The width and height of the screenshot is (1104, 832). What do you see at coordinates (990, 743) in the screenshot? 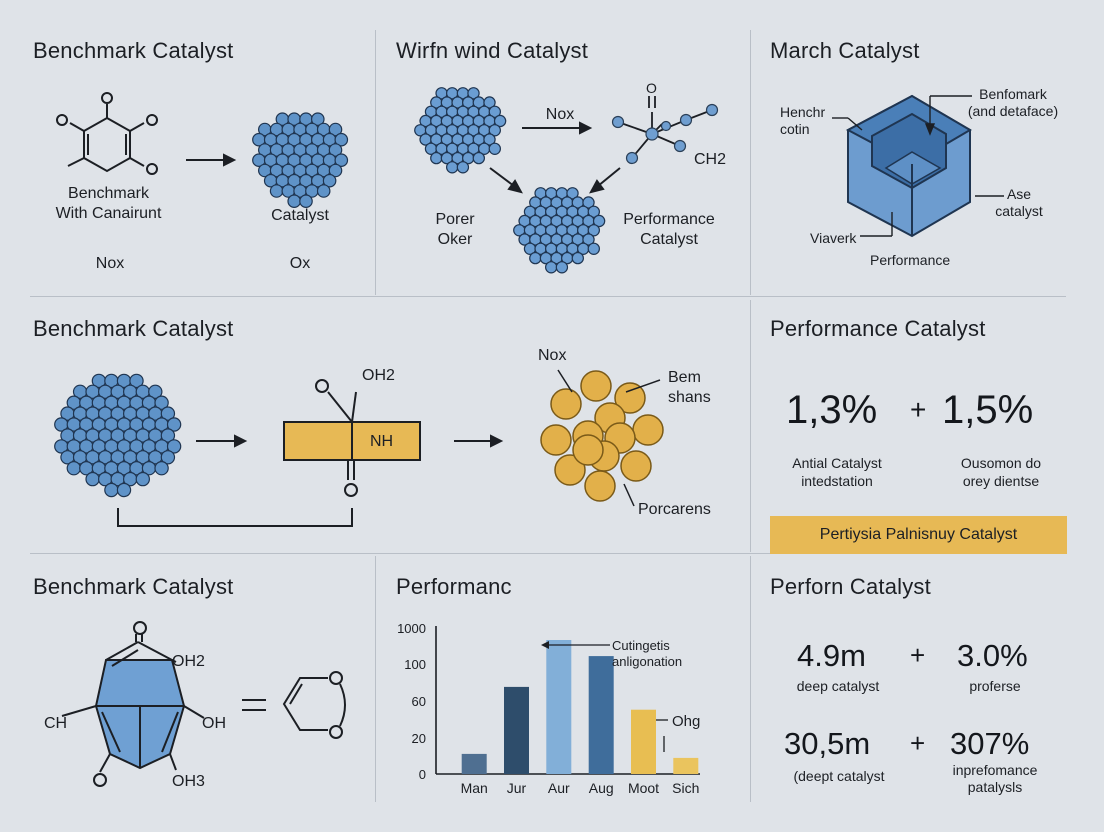
I see `p8-stat4: 307%` at bounding box center [990, 743].